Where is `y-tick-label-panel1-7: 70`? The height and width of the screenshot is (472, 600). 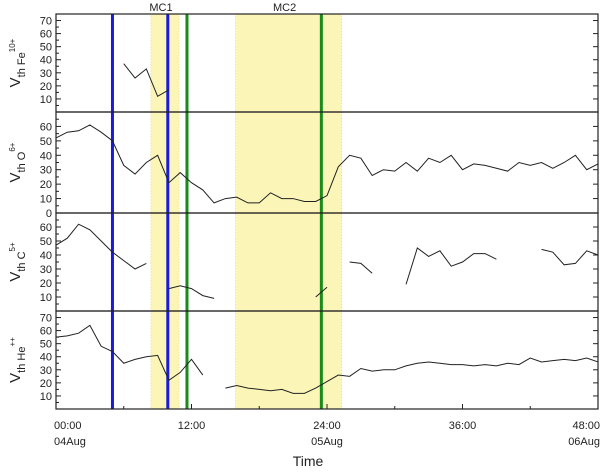
y-tick-label-panel1-7: 70 is located at coordinates (46, 22).